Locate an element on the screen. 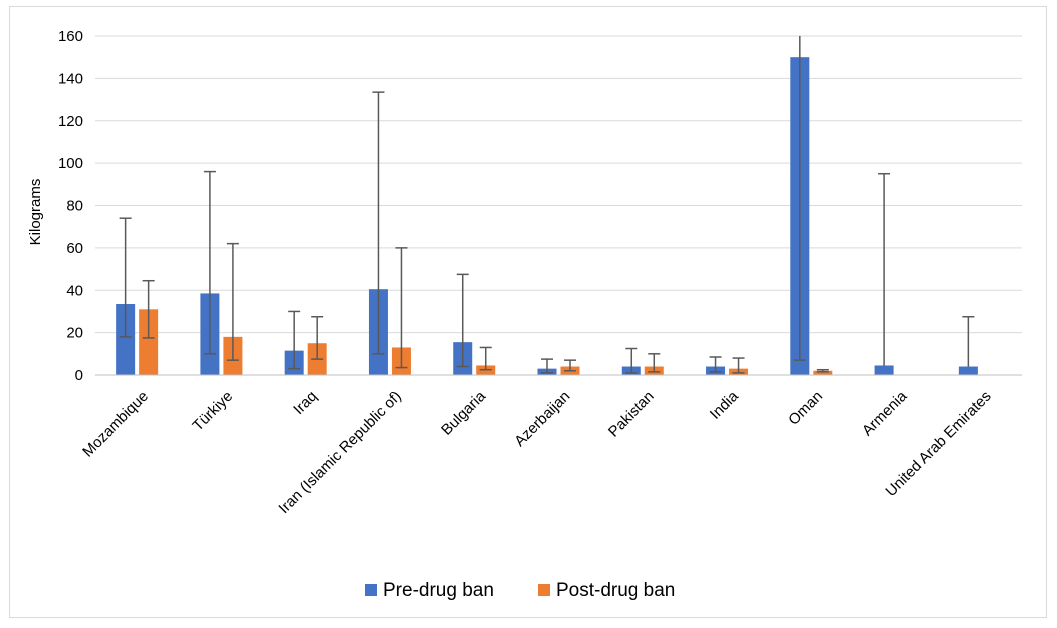 This screenshot has height=628, width=1057. y-tick-label: 160 is located at coordinates (70, 36).